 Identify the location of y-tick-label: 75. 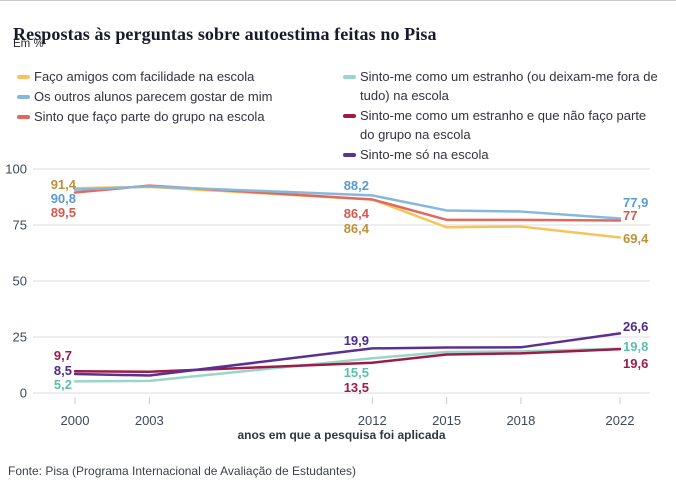
(20, 225).